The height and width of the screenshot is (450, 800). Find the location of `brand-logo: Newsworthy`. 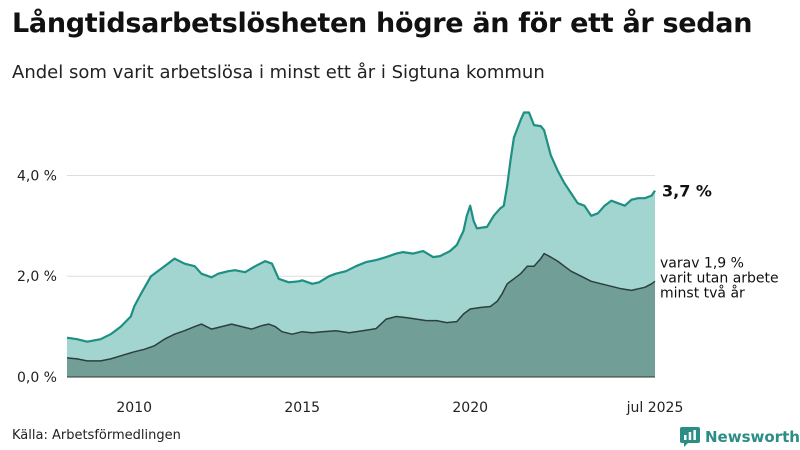

brand-logo: Newsworthy is located at coordinates (740, 437).